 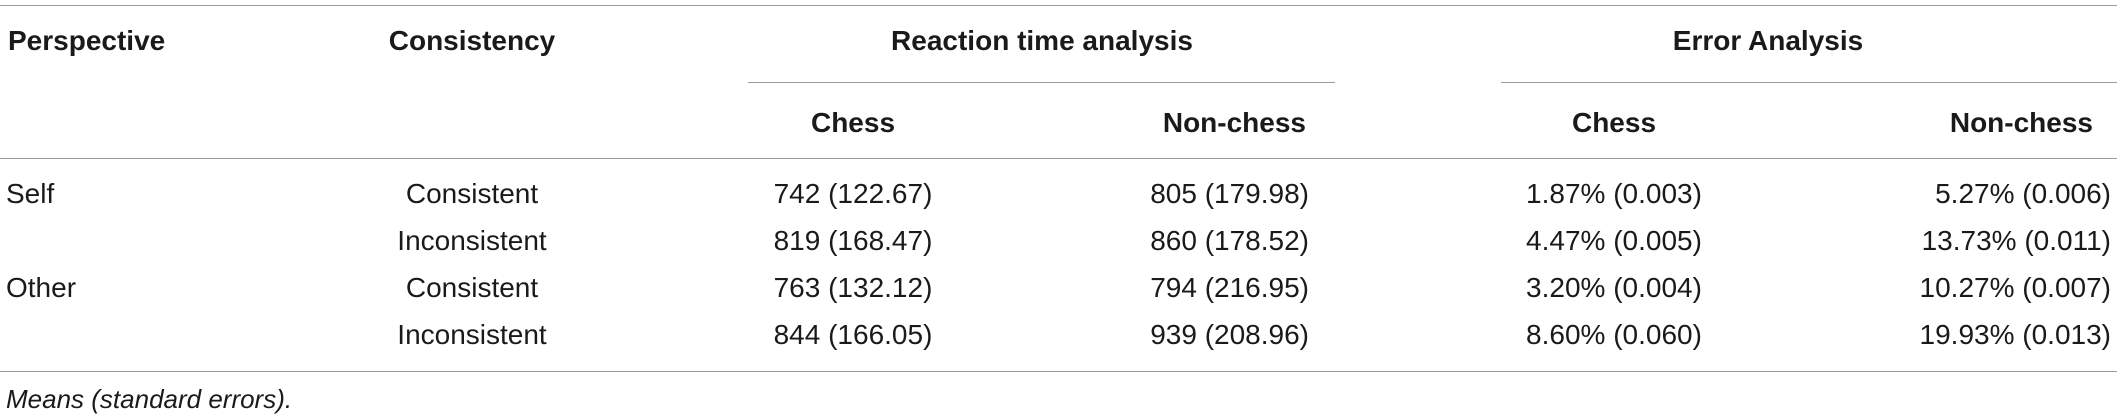 I want to click on header-error-analysis-group: Error Analysis, so click(x=1768, y=40).